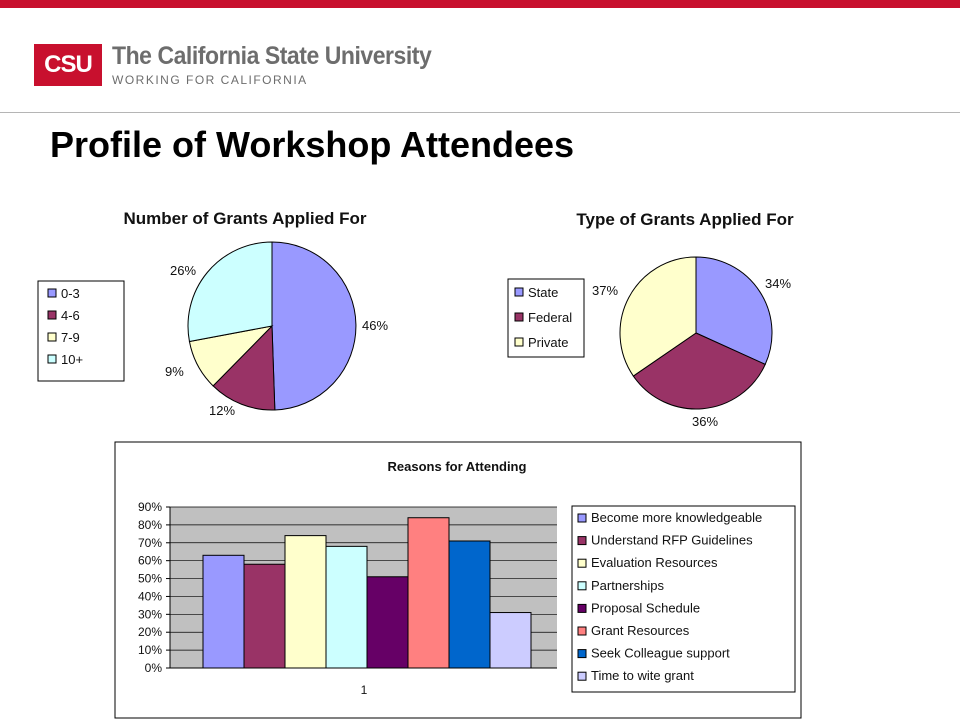 The height and width of the screenshot is (720, 960). I want to click on bar-legend-label: Grant Resources, so click(640, 630).